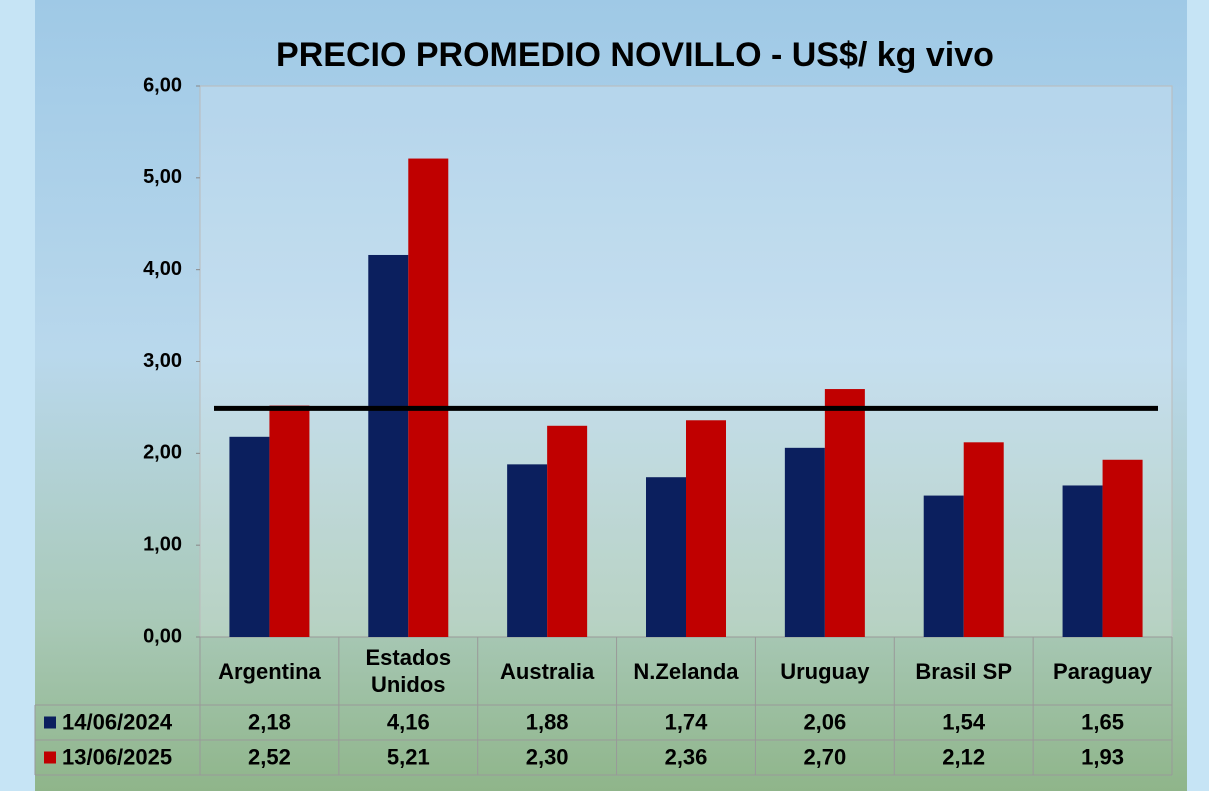 Image resolution: width=1209 pixels, height=791 pixels. I want to click on x-tick-label: N.Zelanda, so click(686, 671).